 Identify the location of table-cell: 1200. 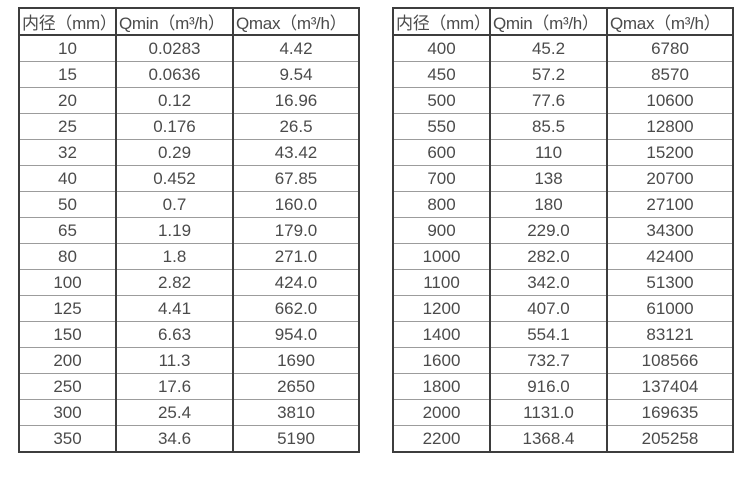
(441, 308).